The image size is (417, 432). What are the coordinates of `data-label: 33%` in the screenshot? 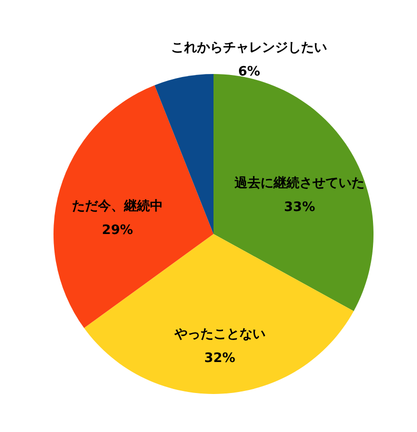 It's located at (300, 208).